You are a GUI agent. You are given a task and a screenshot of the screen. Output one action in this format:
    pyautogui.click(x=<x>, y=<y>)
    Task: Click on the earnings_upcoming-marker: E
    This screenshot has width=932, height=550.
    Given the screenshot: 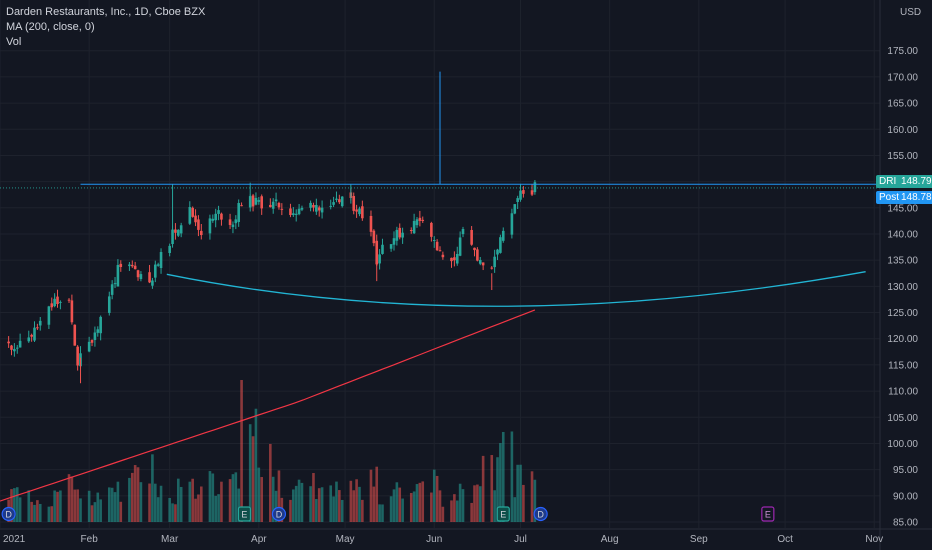 What is the action you would take?
    pyautogui.click(x=768, y=514)
    